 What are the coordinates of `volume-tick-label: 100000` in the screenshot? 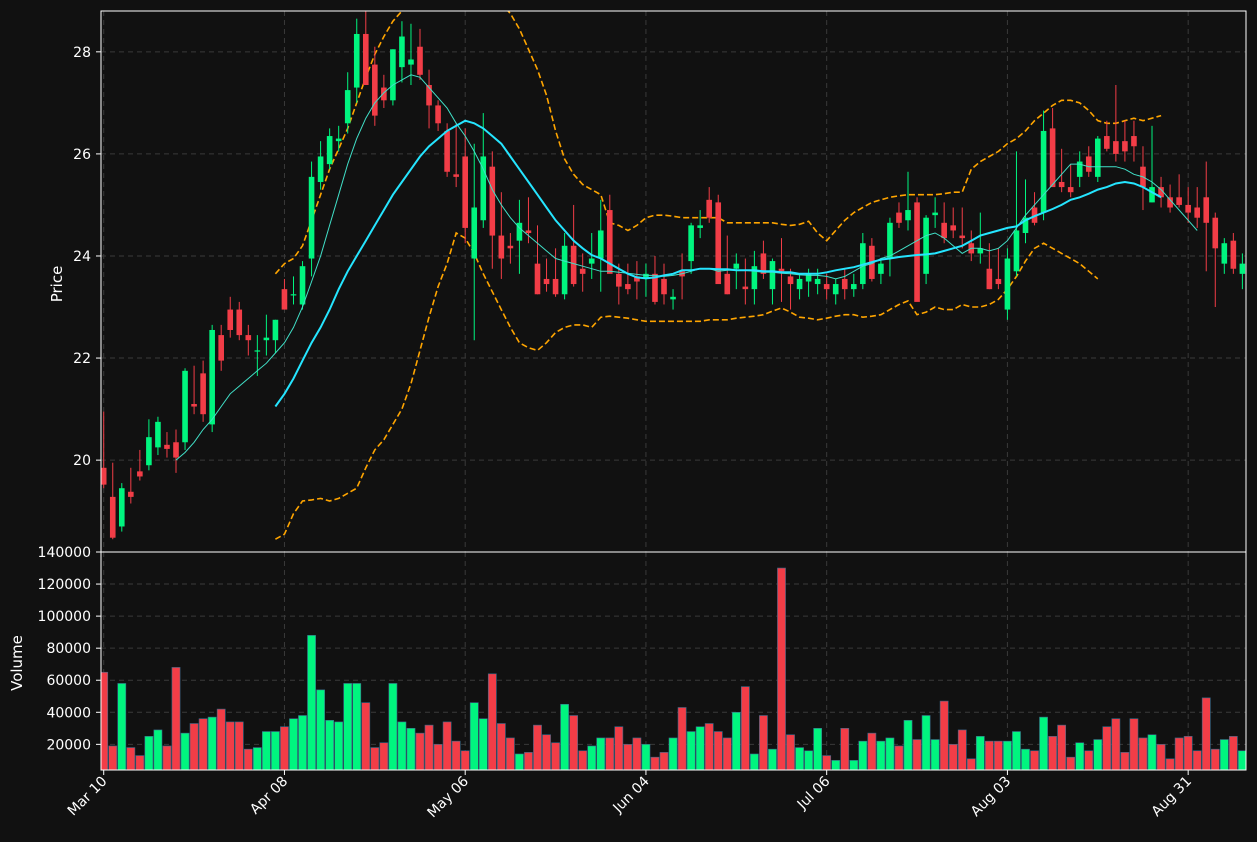 It's located at (64, 617).